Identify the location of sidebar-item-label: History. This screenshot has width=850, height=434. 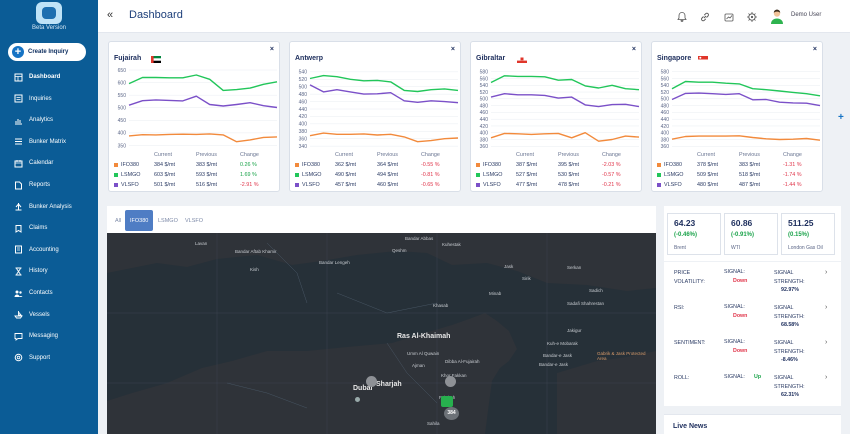
(38, 271).